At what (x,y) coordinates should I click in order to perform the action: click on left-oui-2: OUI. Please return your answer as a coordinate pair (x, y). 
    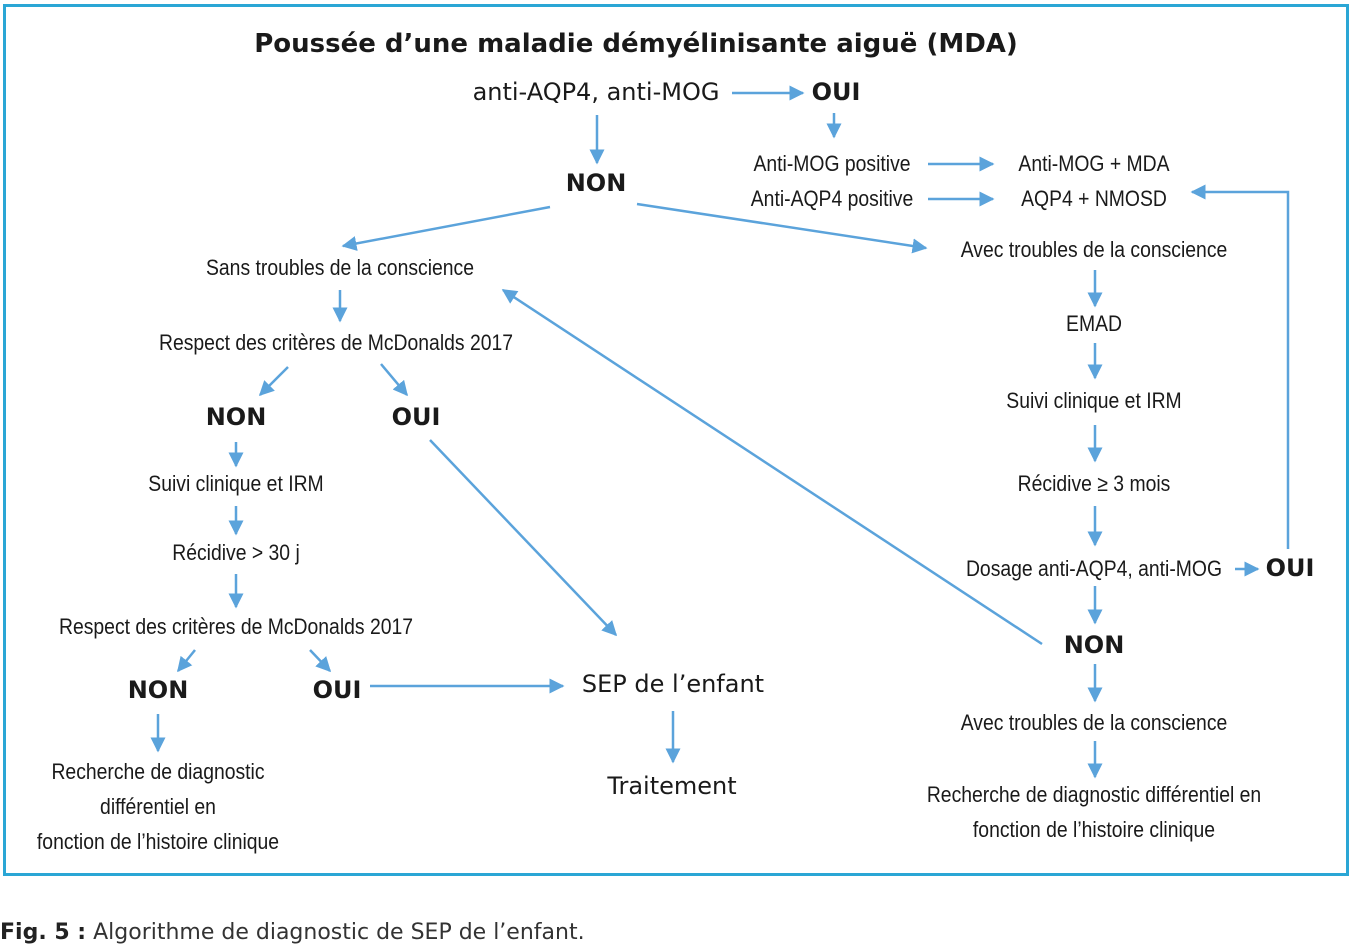
    Looking at the image, I should click on (337, 690).